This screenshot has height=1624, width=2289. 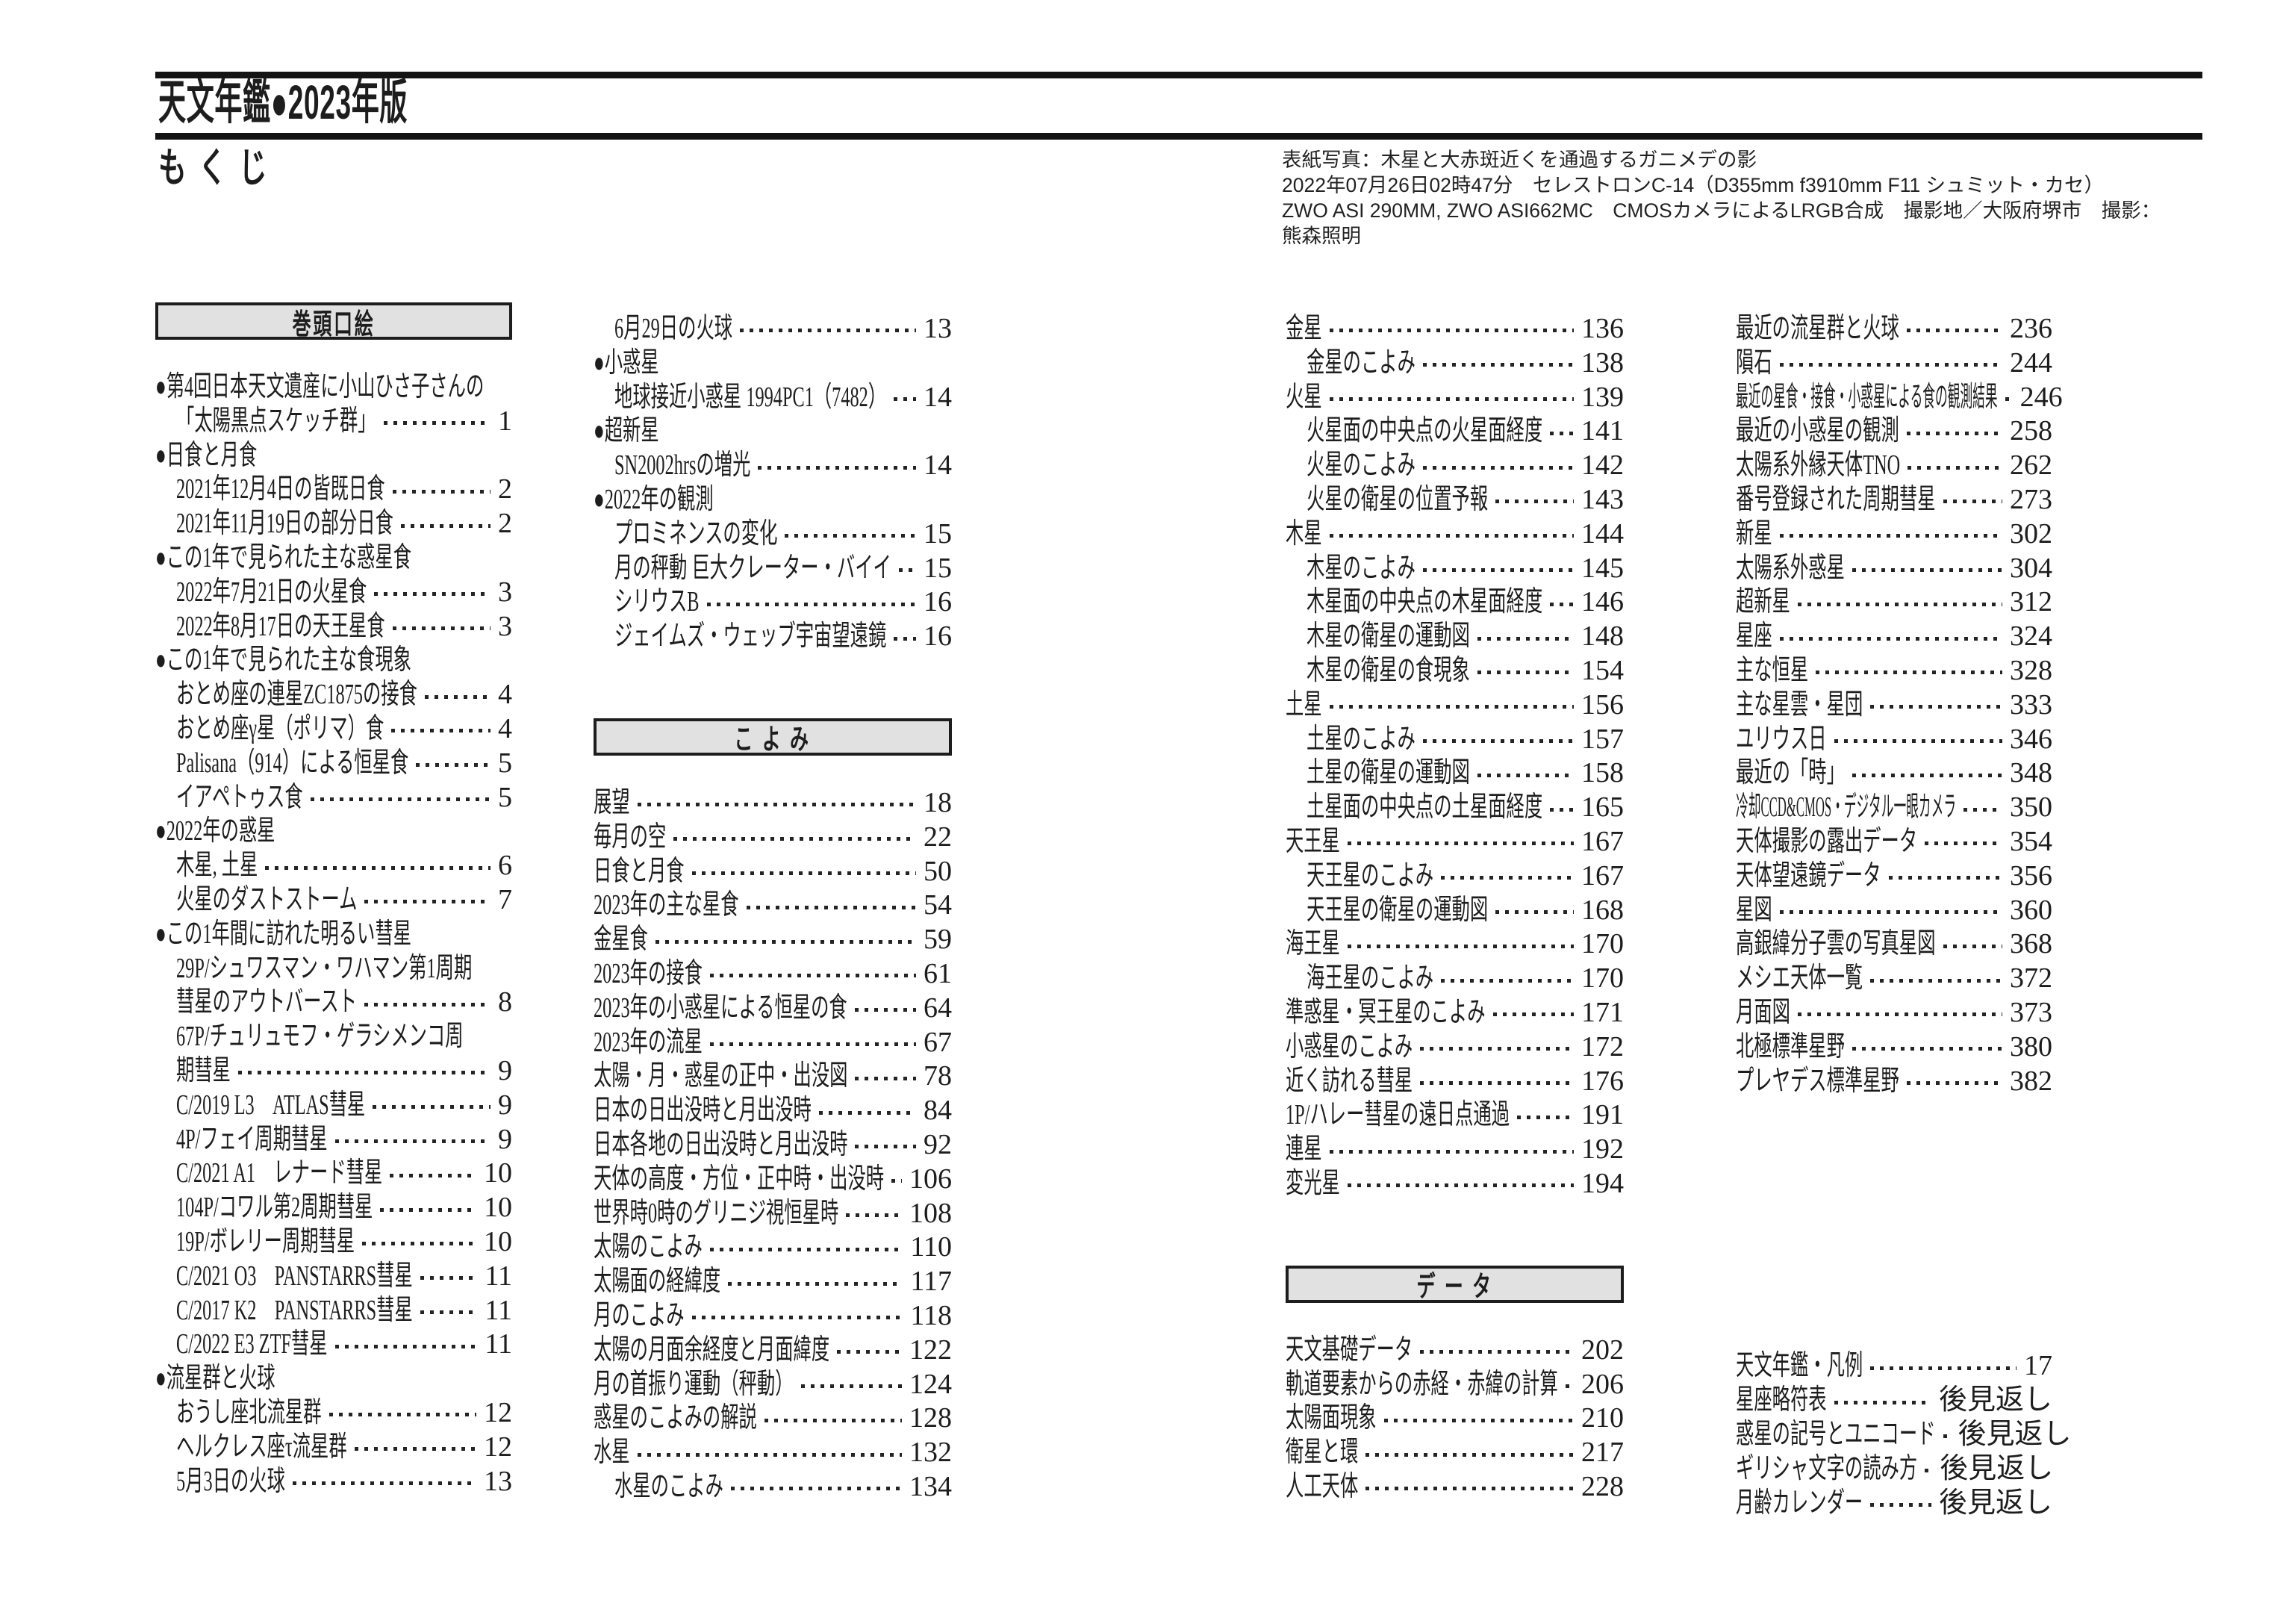 What do you see at coordinates (296, 695) in the screenshot?
I see `toc-item-label: おとめ座の連星ZC1875の接食` at bounding box center [296, 695].